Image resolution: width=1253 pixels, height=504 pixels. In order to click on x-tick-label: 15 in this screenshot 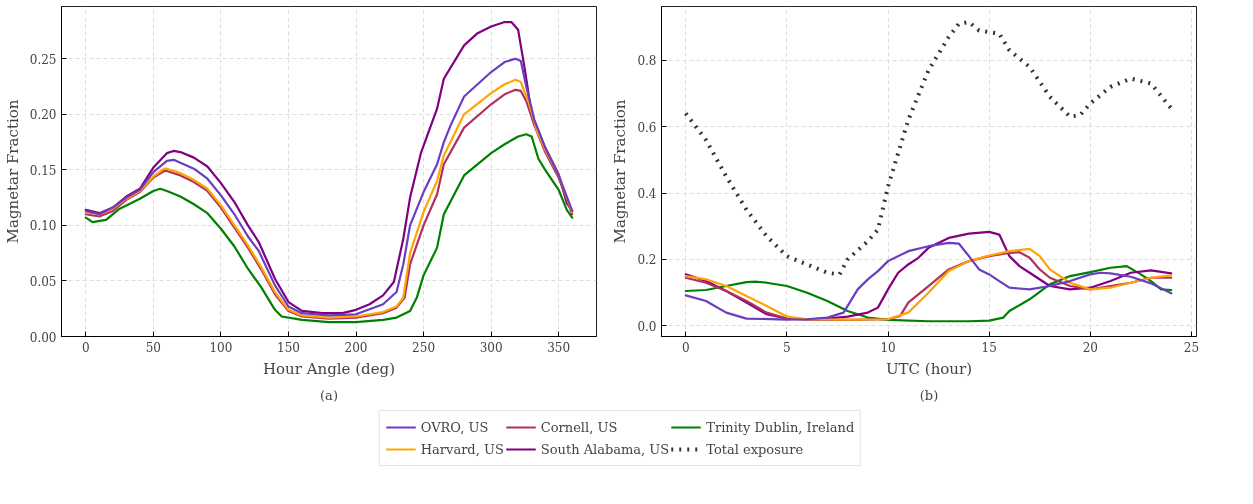, I will do `click(989, 347)`.